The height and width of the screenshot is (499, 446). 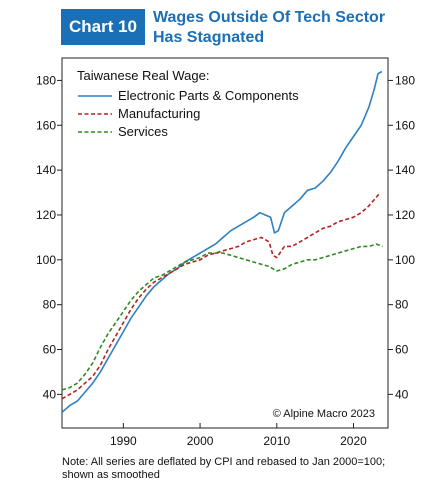 I want to click on y-tick-label-left: 120, so click(x=46, y=215).